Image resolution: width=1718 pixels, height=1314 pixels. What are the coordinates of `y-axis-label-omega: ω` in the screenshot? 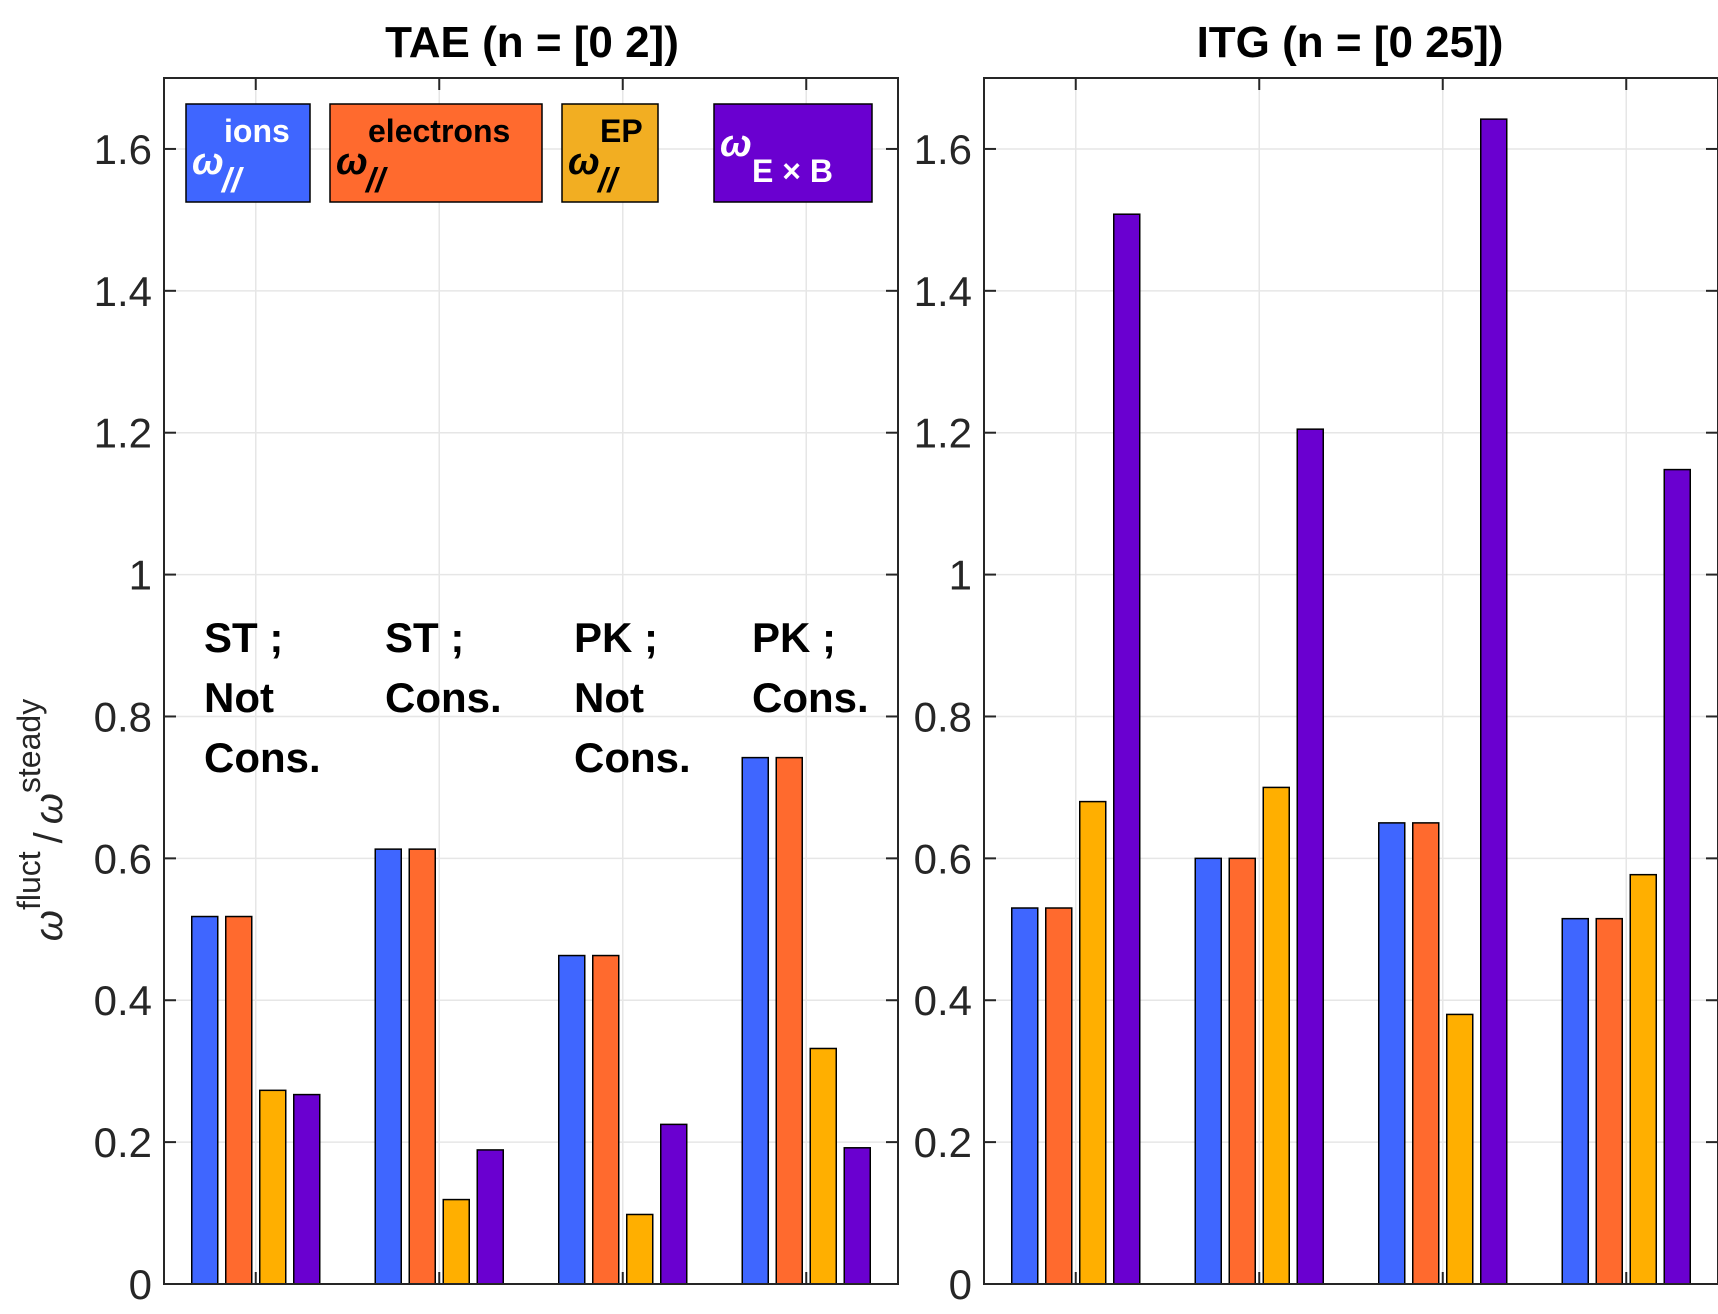 It's located at (49, 925).